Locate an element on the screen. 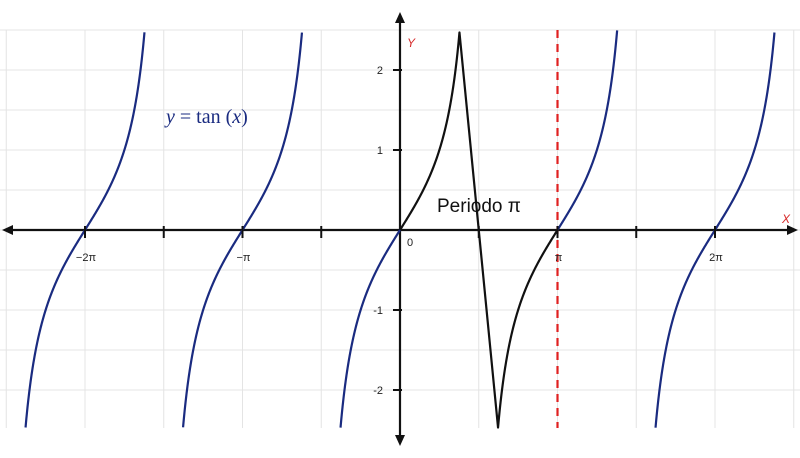  function-label-eq: = tan ( is located at coordinates (204, 117).